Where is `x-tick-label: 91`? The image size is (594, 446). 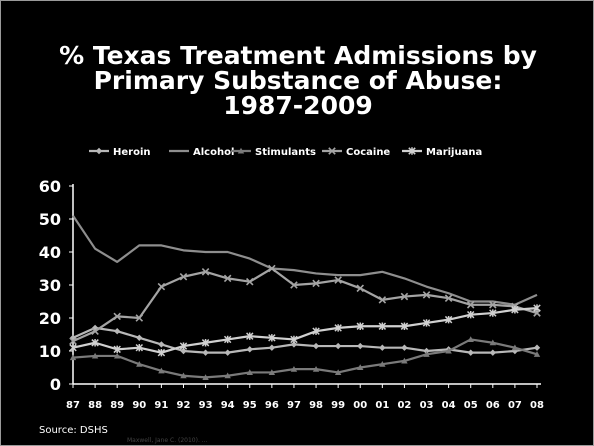
x-tick-label: 91 is located at coordinates (161, 405).